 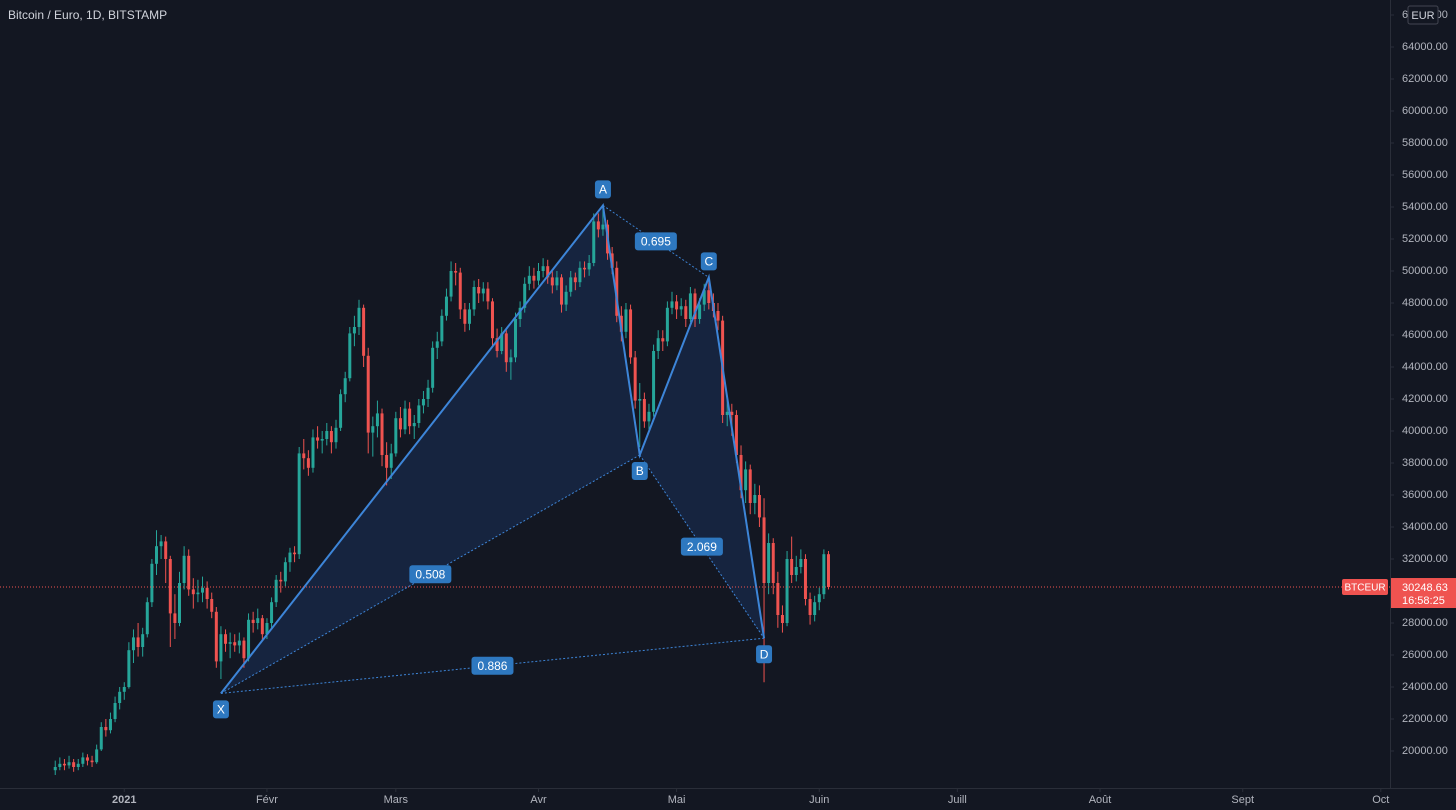 I want to click on currency-box, so click(x=1423, y=15).